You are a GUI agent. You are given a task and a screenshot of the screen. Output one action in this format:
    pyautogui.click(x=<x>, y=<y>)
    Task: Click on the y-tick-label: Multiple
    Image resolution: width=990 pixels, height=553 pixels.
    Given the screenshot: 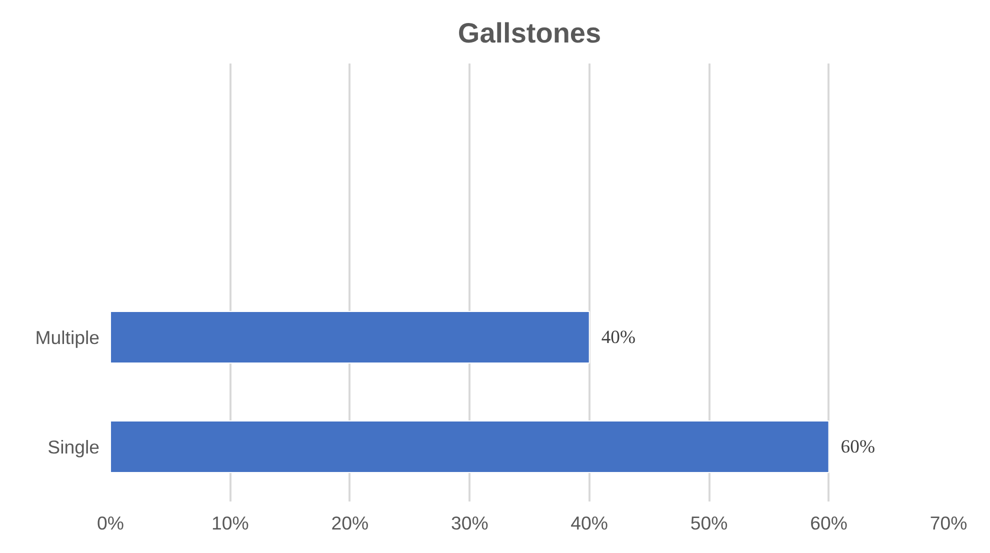 What is the action you would take?
    pyautogui.click(x=67, y=337)
    